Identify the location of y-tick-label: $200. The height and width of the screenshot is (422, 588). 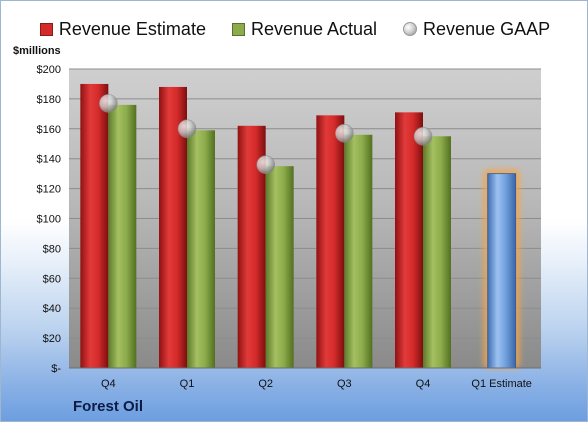
(49, 70).